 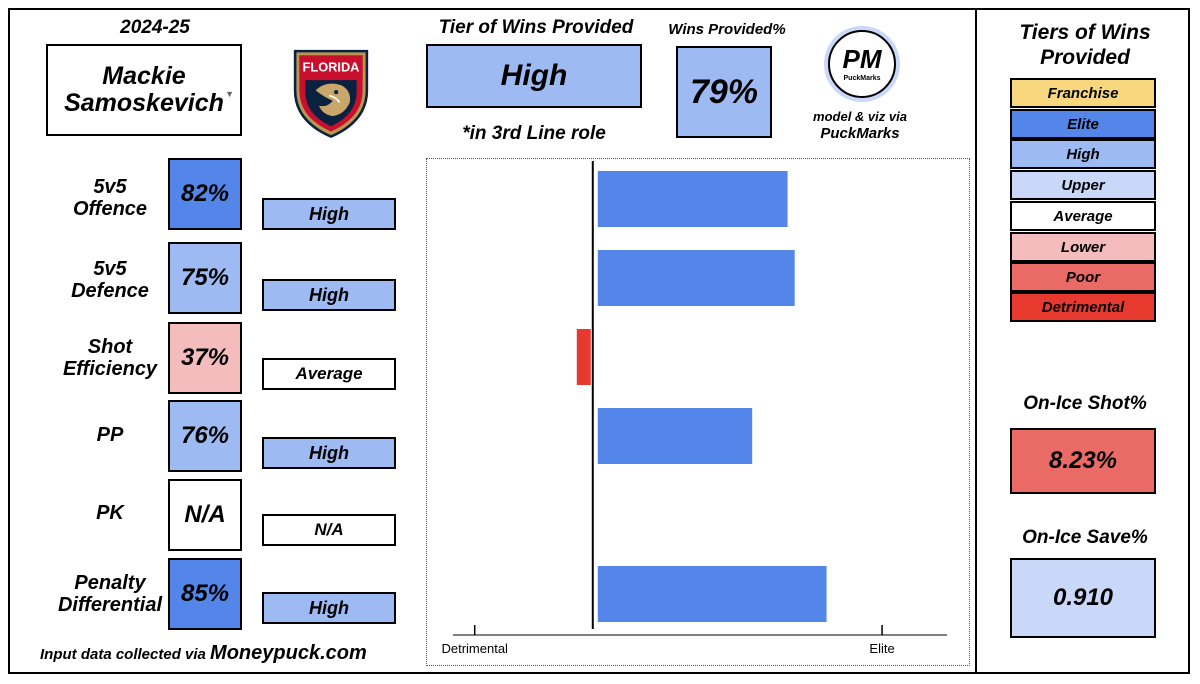 I want to click on florida-panthers-logo: FLORIDA, so click(x=331, y=93).